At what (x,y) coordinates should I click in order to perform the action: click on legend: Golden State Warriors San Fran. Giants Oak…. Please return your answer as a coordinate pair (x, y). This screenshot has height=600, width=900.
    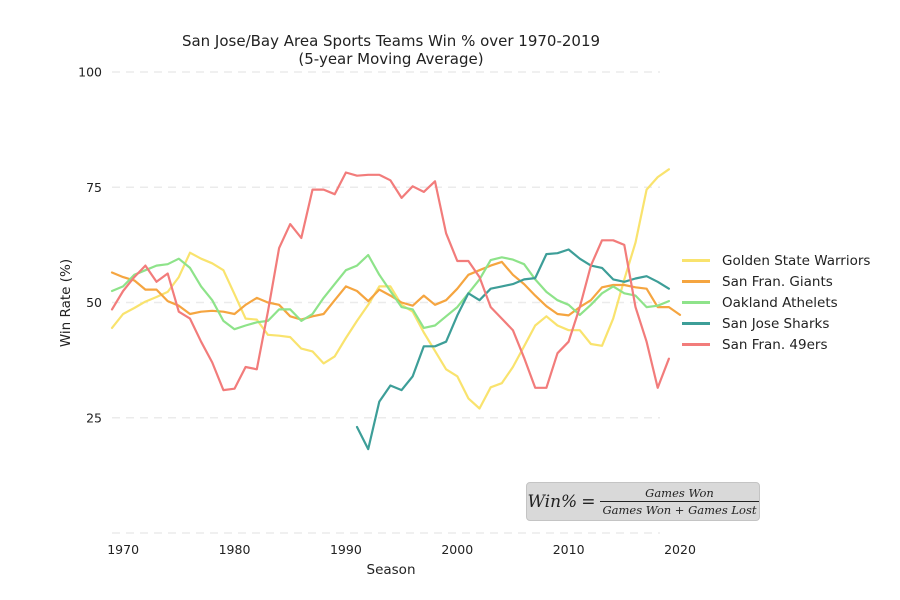
    Looking at the image, I should click on (776, 302).